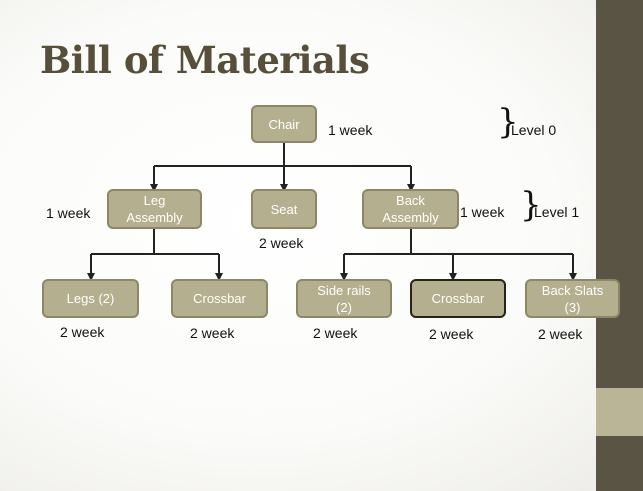 This screenshot has height=491, width=643. I want to click on node-back-slats: Back Slats (3), so click(572, 298).